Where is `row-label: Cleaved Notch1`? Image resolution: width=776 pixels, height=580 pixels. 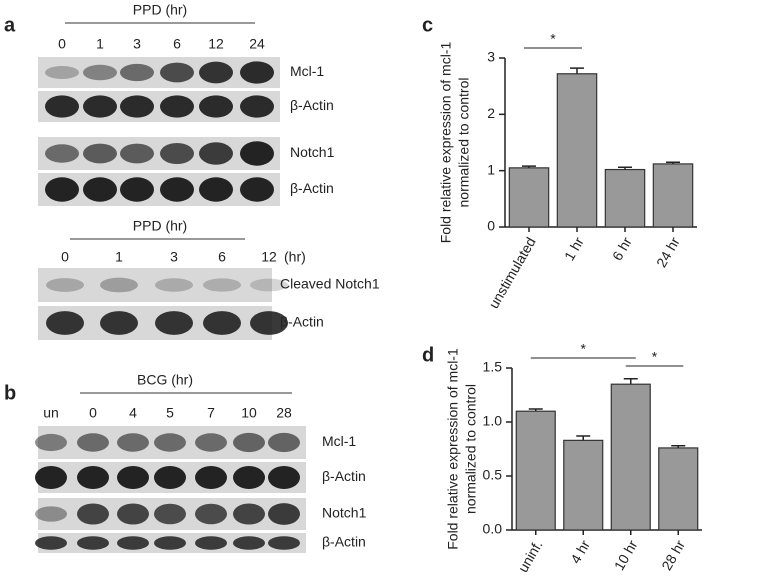 row-label: Cleaved Notch1 is located at coordinates (330, 284).